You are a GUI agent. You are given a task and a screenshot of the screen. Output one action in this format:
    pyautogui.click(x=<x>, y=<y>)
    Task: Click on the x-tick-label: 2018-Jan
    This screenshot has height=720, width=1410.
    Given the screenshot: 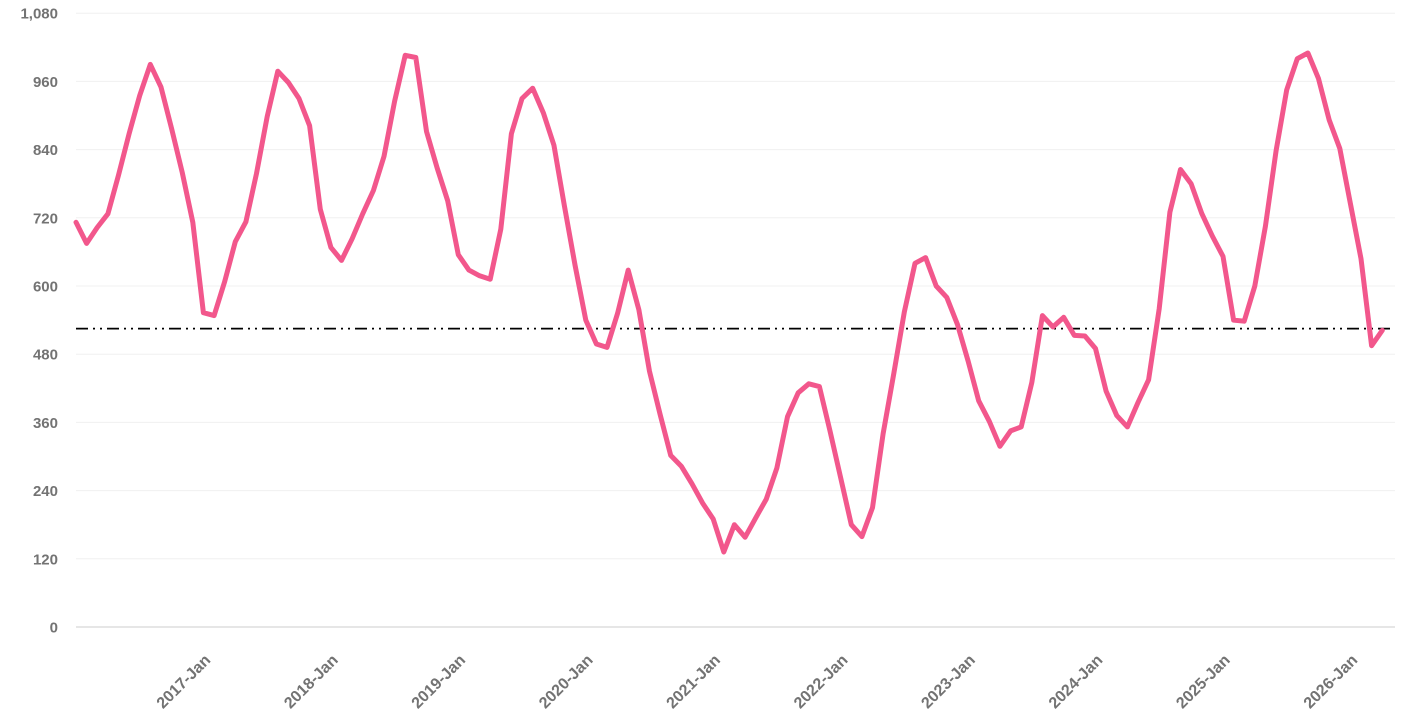 What is the action you would take?
    pyautogui.click(x=311, y=682)
    